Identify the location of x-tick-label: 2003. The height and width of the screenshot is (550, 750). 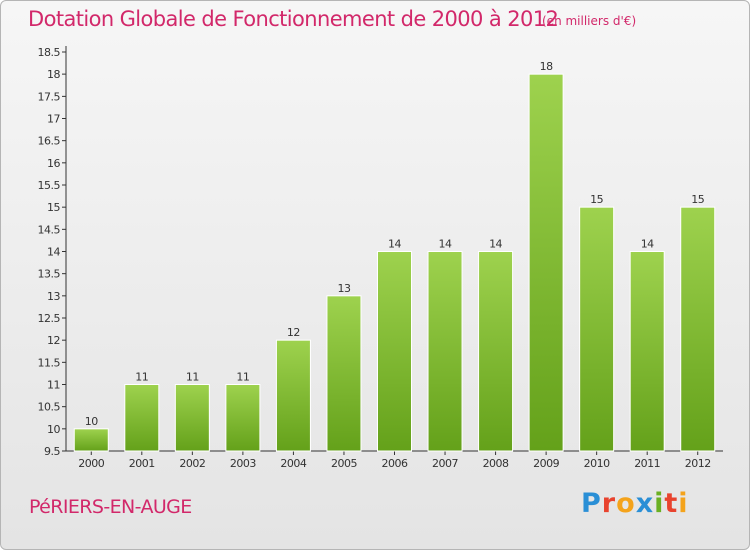
(243, 463).